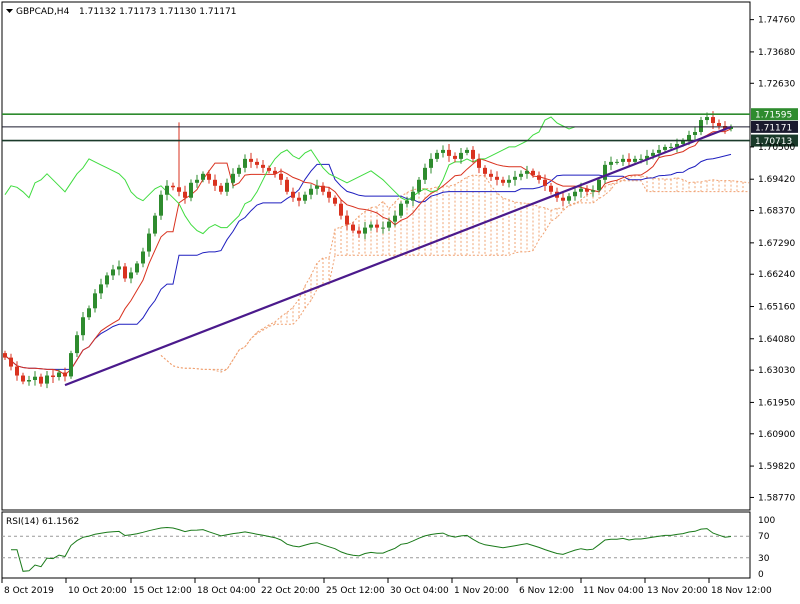 This screenshot has height=604, width=800. I want to click on y-tick-label: 1.70500, so click(776, 148).